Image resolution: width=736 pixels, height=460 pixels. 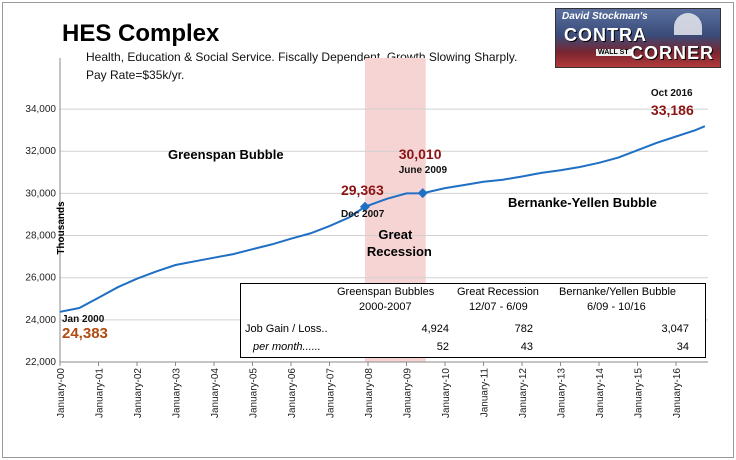 What do you see at coordinates (526, 347) in the screenshot?
I see `table-cell: 43` at bounding box center [526, 347].